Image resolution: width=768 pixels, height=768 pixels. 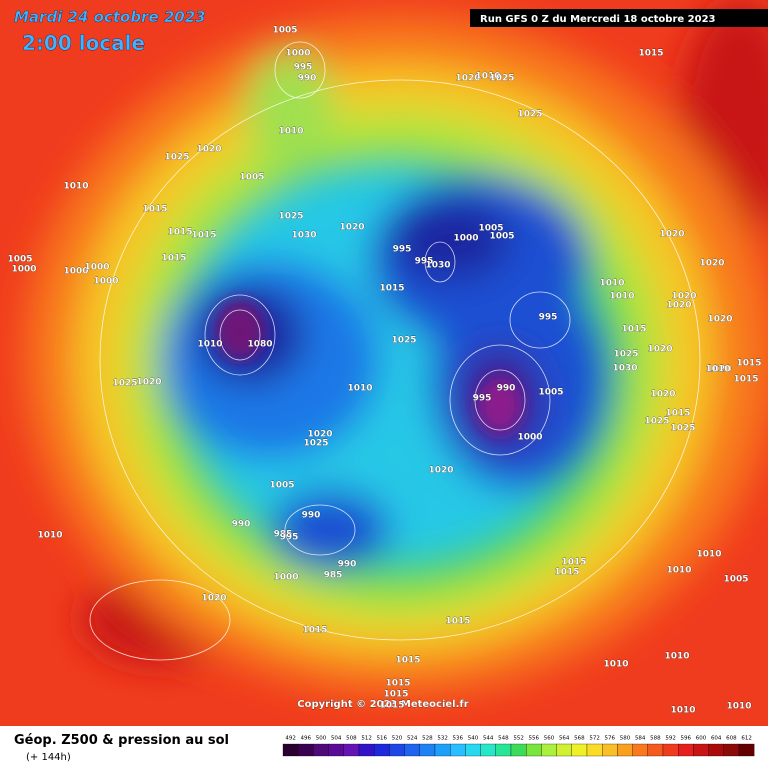 I want to click on run-box, so click(x=619, y=18).